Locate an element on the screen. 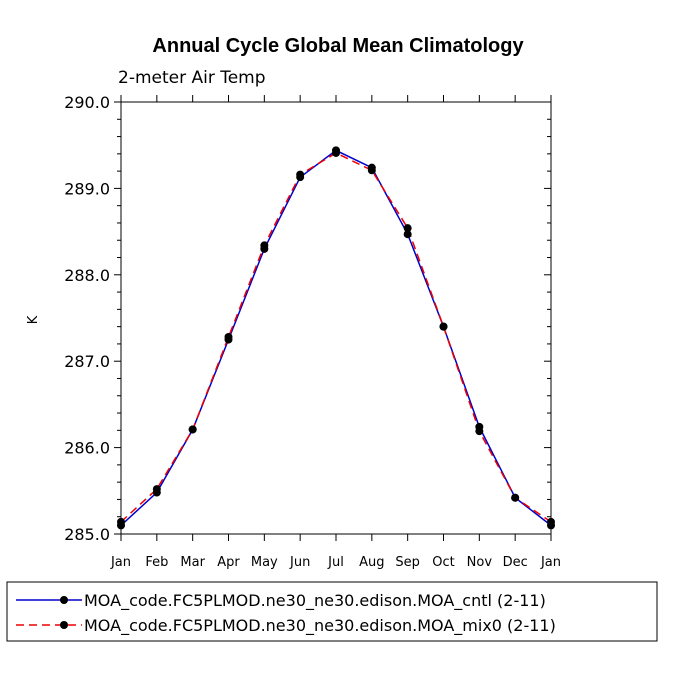  x-tick-label: Aug is located at coordinates (371, 562).